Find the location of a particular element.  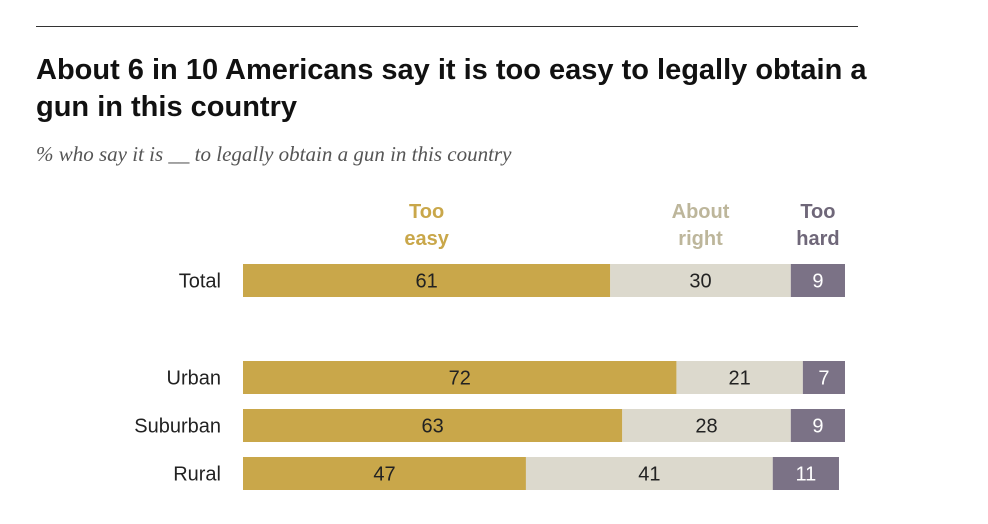

data-label-suburban-too-easy: 63 is located at coordinates (433, 427).